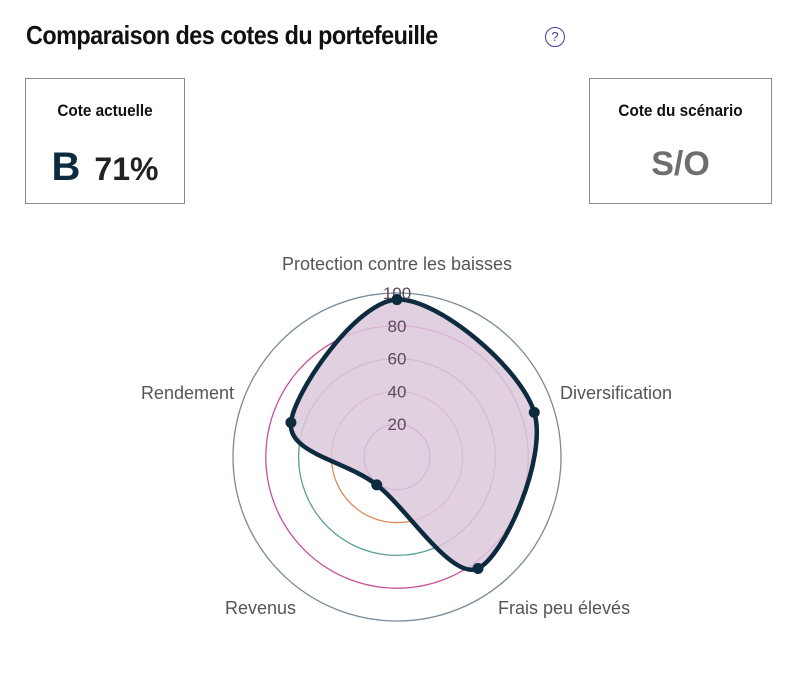 The image size is (800, 673). I want to click on axis-label: Diversification, so click(616, 393).